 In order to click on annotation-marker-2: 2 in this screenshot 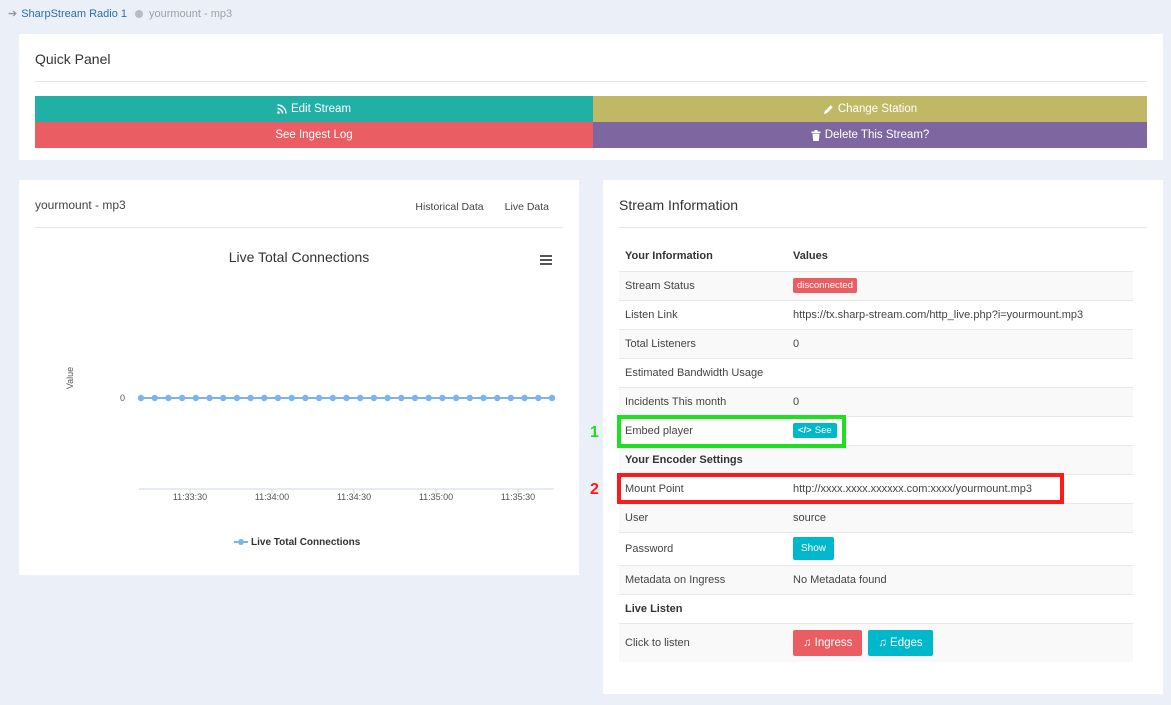, I will do `click(594, 489)`.